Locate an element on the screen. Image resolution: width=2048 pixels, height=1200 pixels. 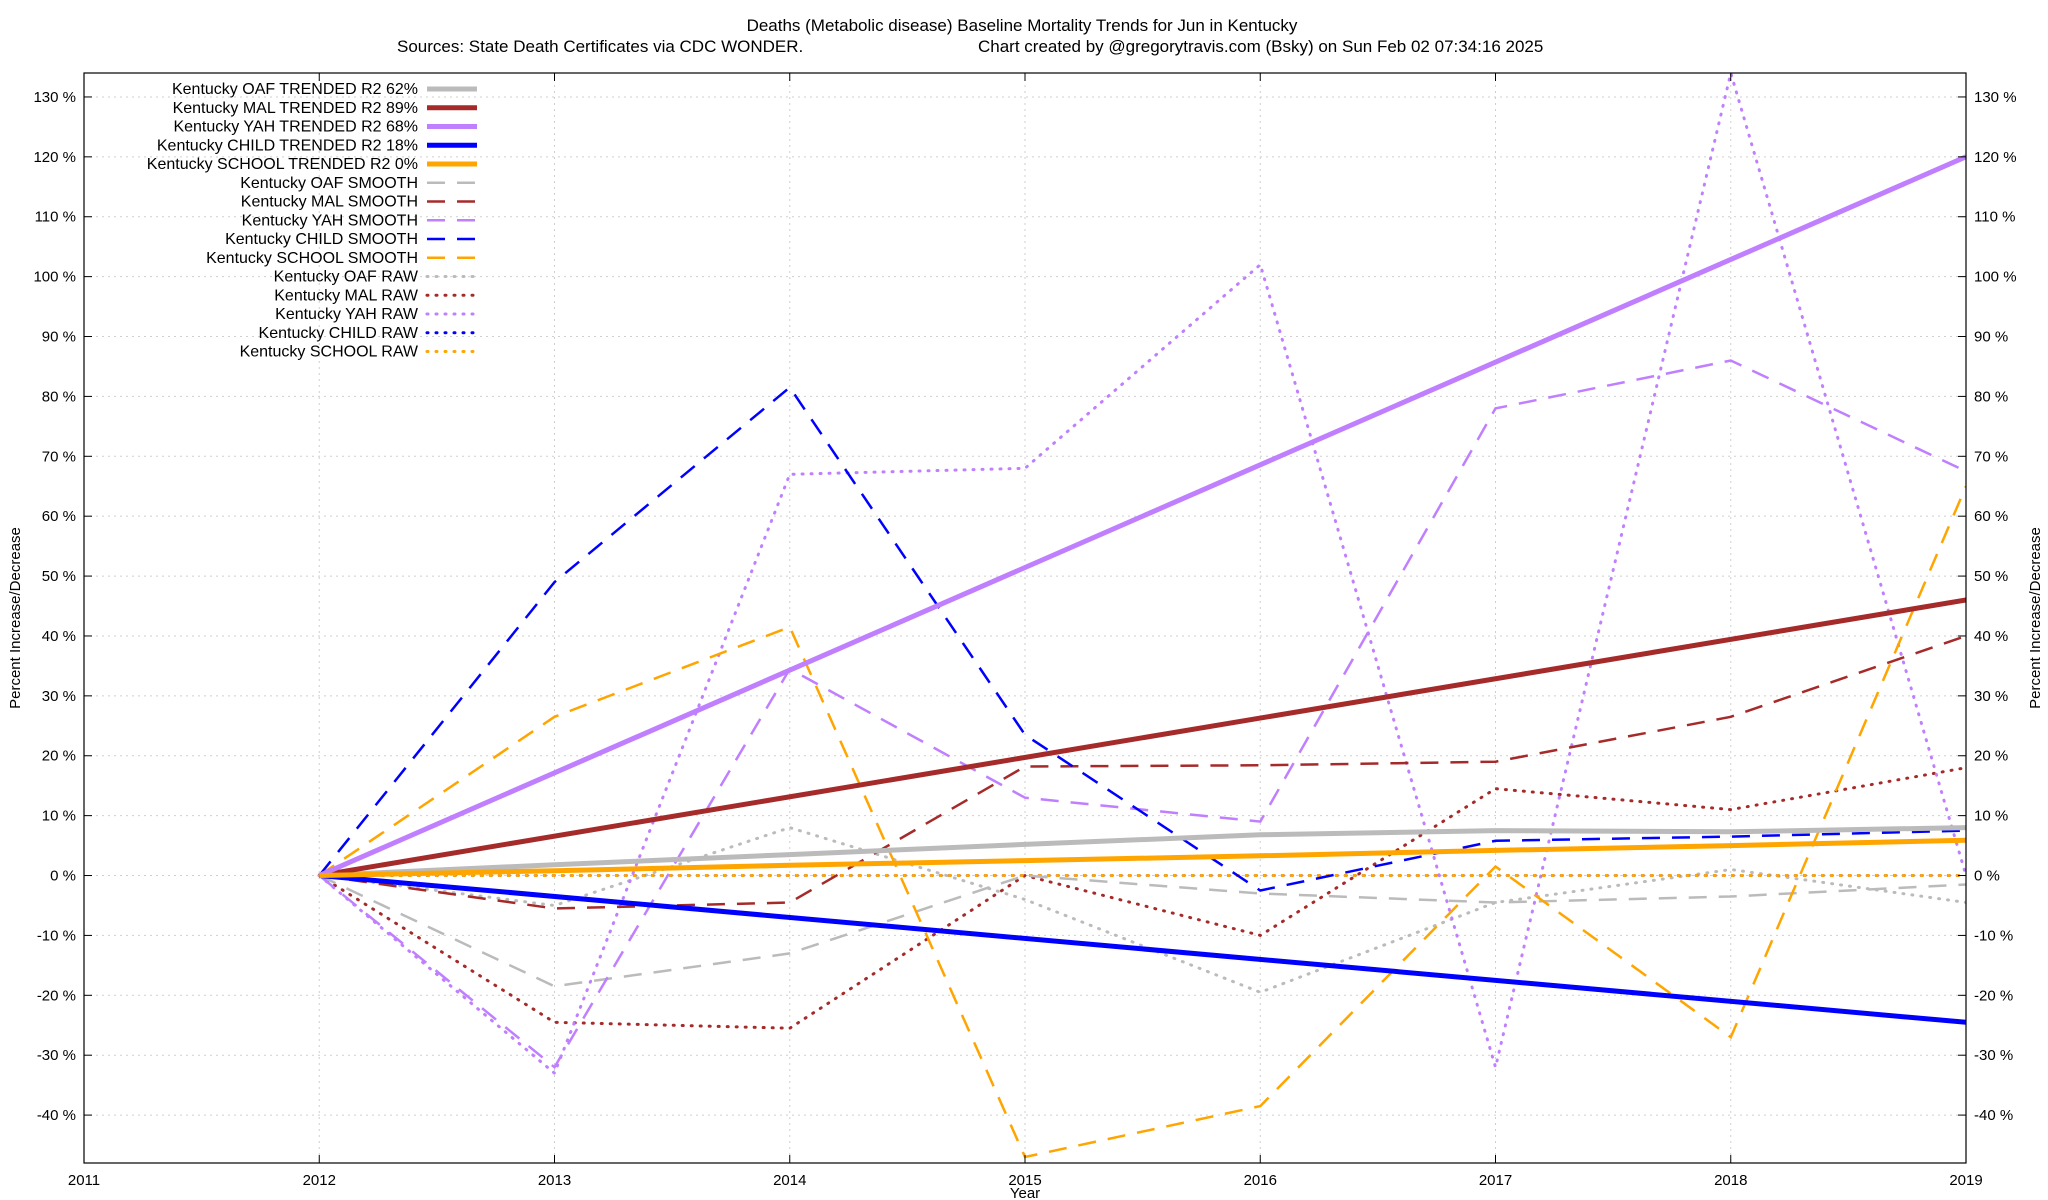
y-tick-label-left: -30 % is located at coordinates (56, 1055).